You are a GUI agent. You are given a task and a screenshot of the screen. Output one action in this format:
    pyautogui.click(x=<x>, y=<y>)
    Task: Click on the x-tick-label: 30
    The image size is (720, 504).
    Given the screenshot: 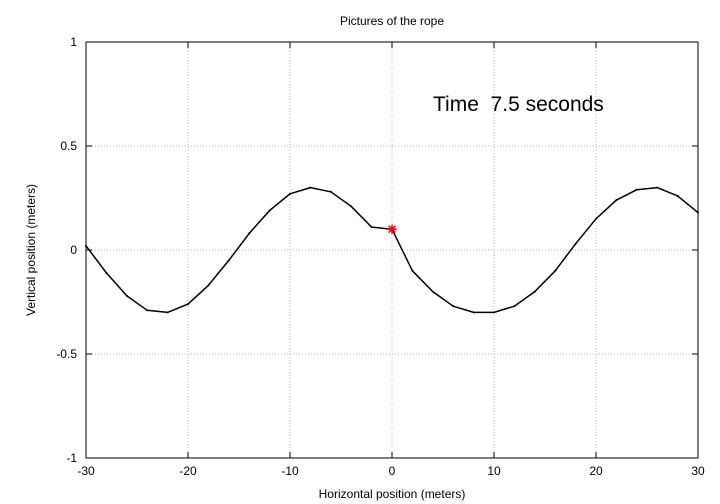 What is the action you would take?
    pyautogui.click(x=698, y=471)
    